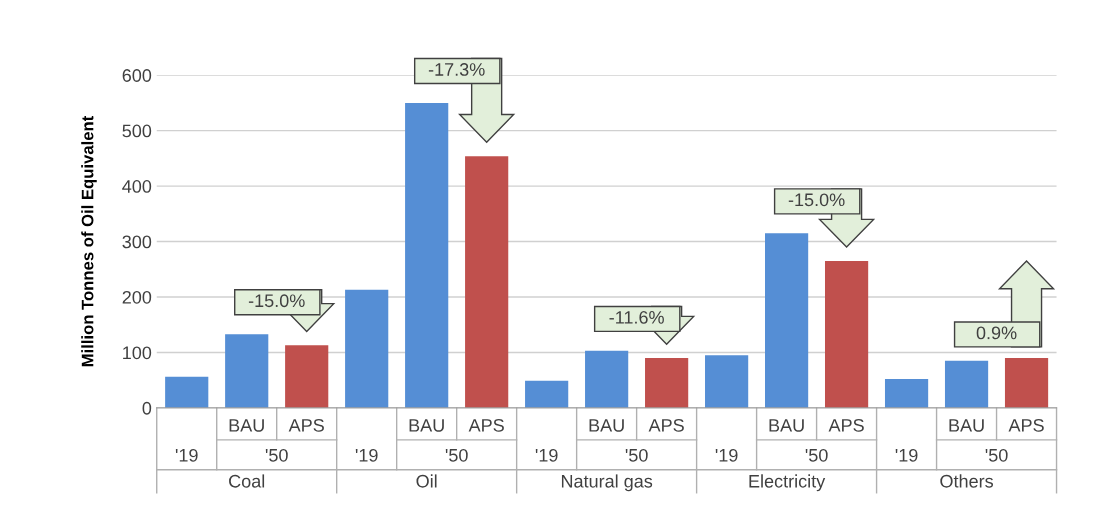  What do you see at coordinates (147, 408) in the screenshot?
I see `y-tick-label: 0` at bounding box center [147, 408].